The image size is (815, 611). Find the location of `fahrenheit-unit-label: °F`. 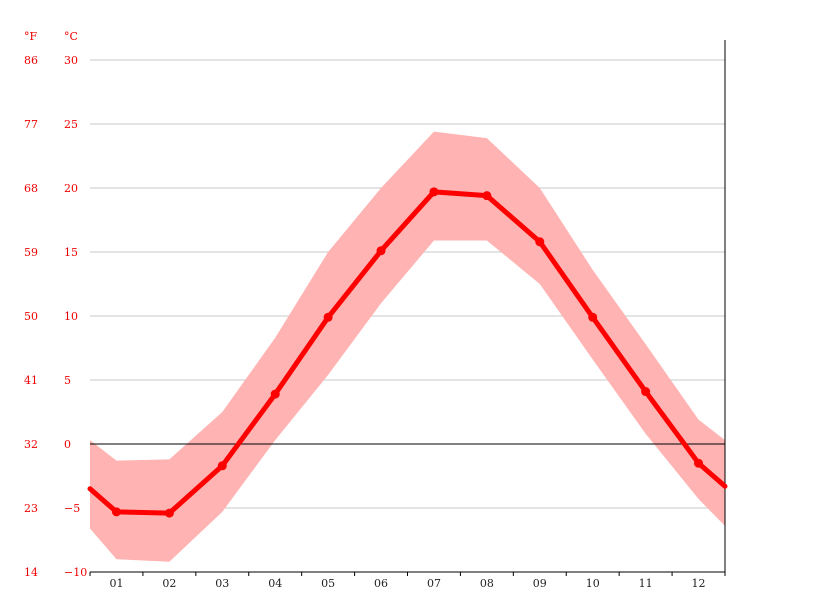

fahrenheit-unit-label: °F is located at coordinates (31, 36).